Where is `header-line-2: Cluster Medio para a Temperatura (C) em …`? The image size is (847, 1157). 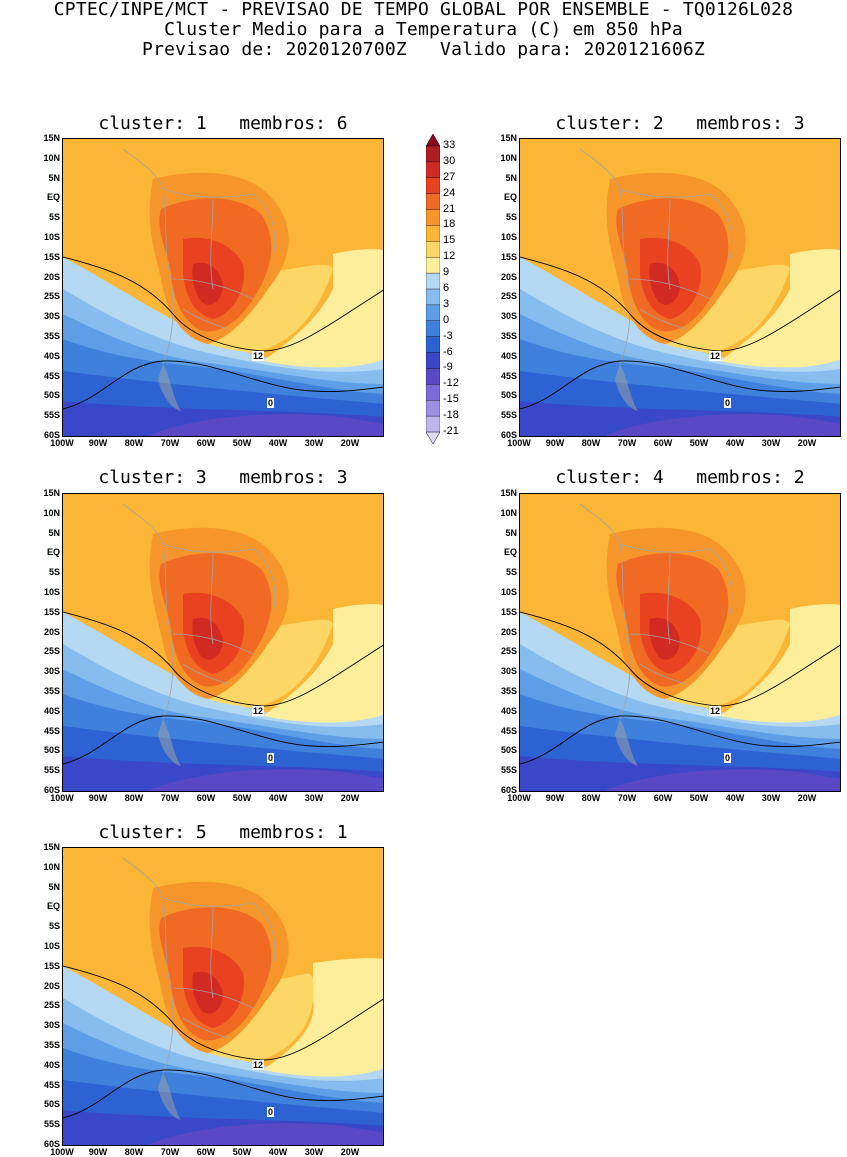 header-line-2: Cluster Medio para a Temperatura (C) em … is located at coordinates (423, 29).